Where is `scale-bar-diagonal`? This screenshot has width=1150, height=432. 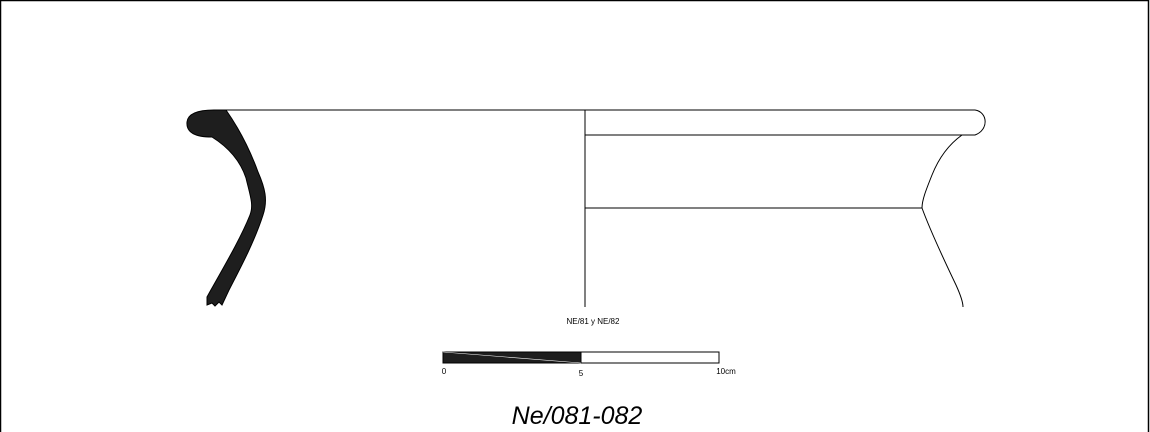
scale-bar-diagonal is located at coordinates (512, 357).